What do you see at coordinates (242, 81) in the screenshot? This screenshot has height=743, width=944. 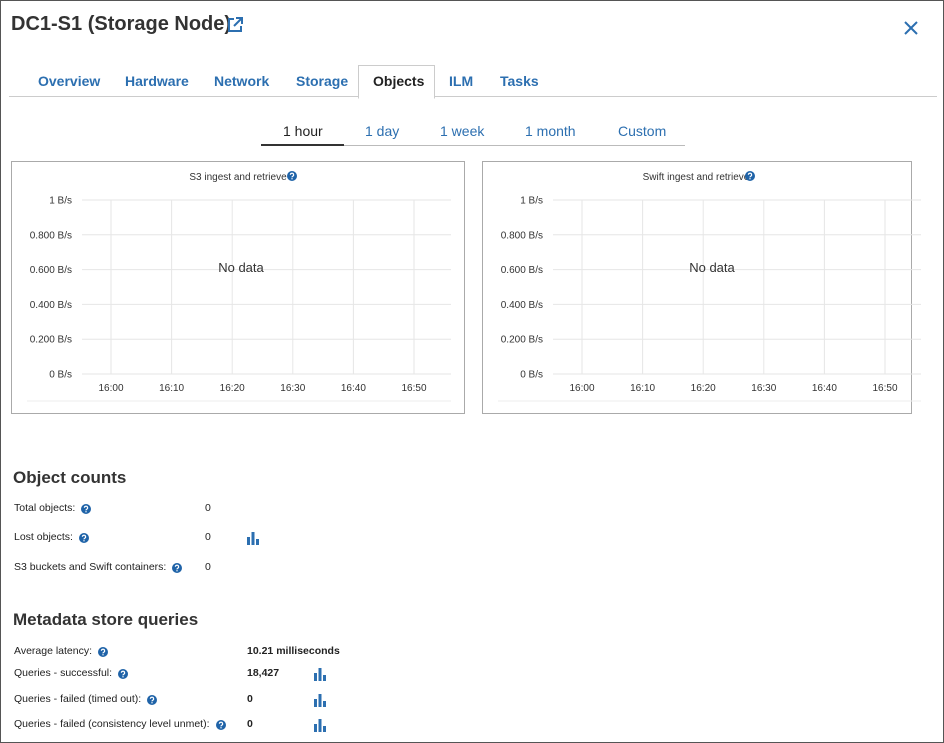 I see `tab: Network` at bounding box center [242, 81].